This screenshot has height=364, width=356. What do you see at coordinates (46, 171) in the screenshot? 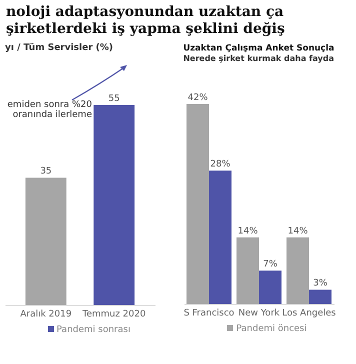
I see `data-label: 35` at bounding box center [46, 171].